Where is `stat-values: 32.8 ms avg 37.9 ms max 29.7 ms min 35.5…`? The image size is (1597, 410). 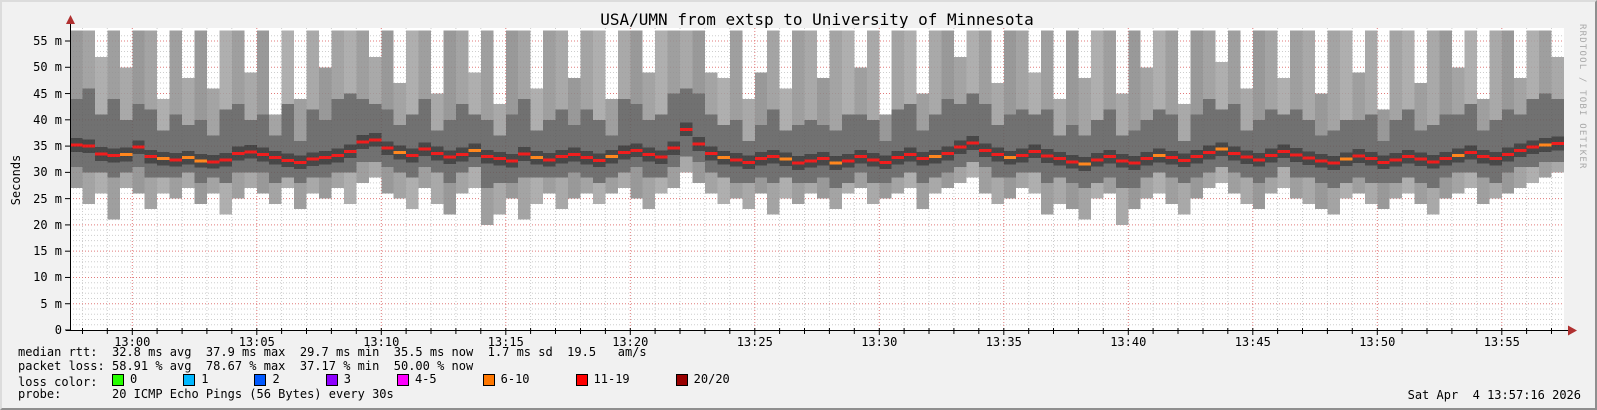 stat-values: 32.8 ms avg 37.9 ms max 29.7 ms min 35.5… is located at coordinates (379, 352).